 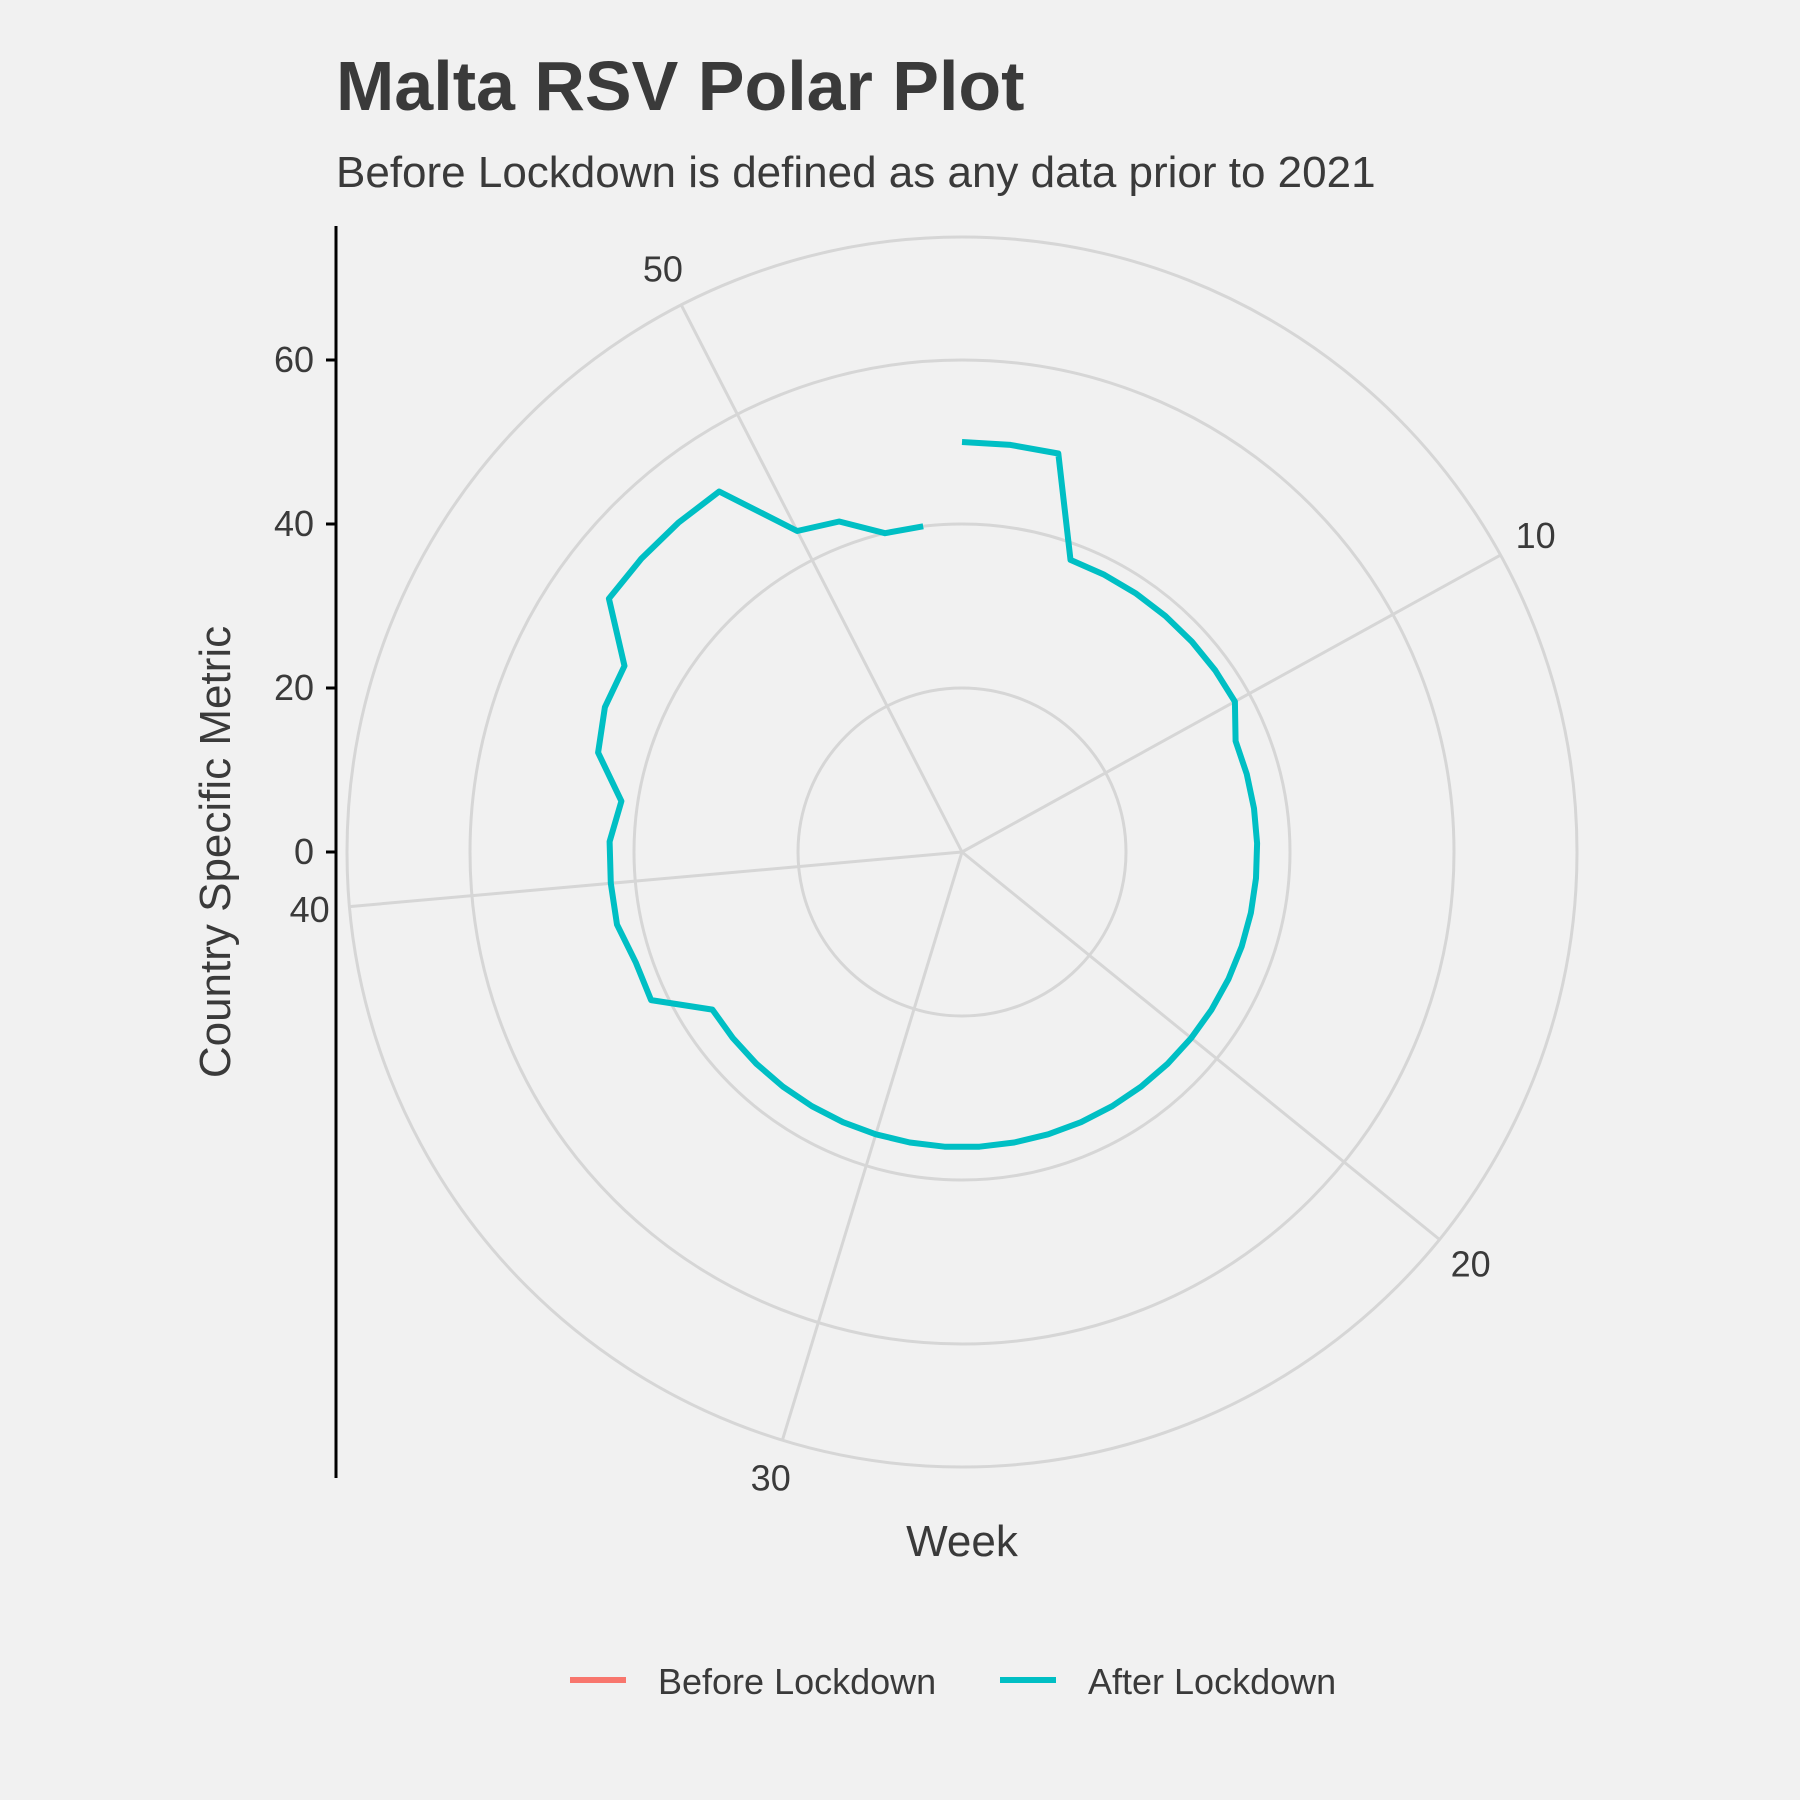 I want to click on y-tick-label: 0, so click(x=304, y=851).